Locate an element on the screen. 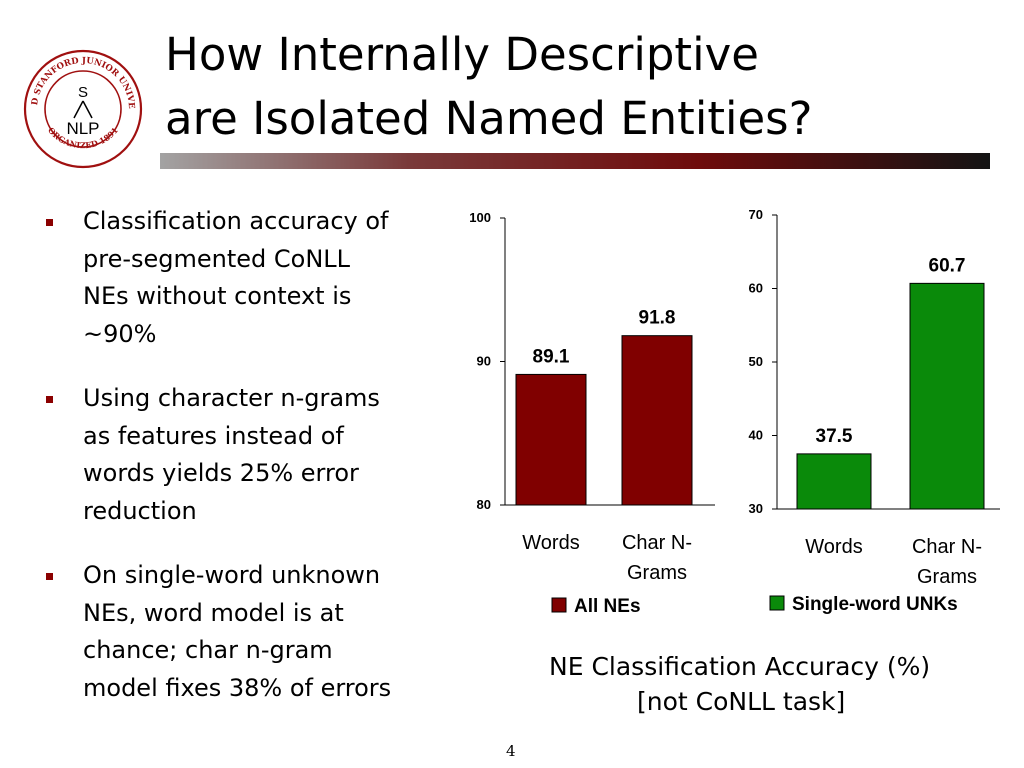  bullet-text-line: pre-segmented CoNLL is located at coordinates (217, 258).